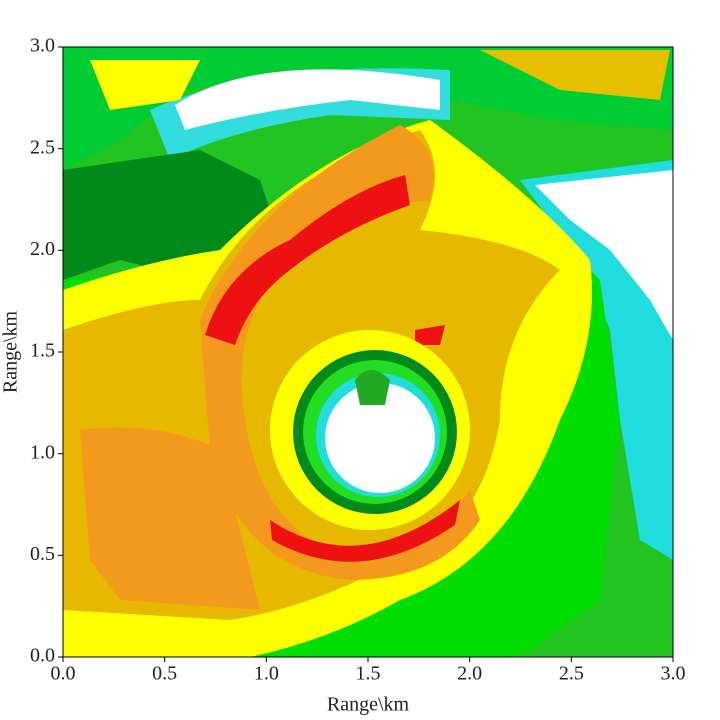 The width and height of the screenshot is (720, 720). I want to click on x-axis-label: Range\km, so click(368, 705).